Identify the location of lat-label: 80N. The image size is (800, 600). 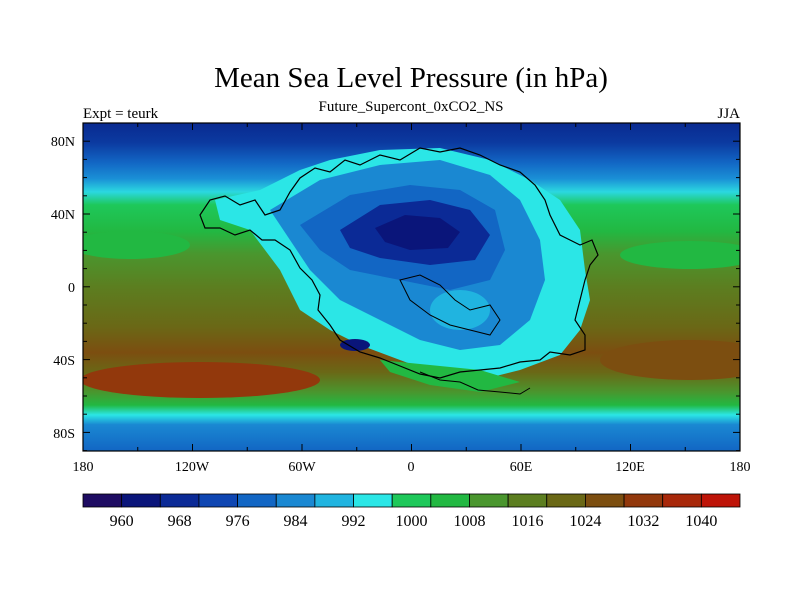
(63, 142).